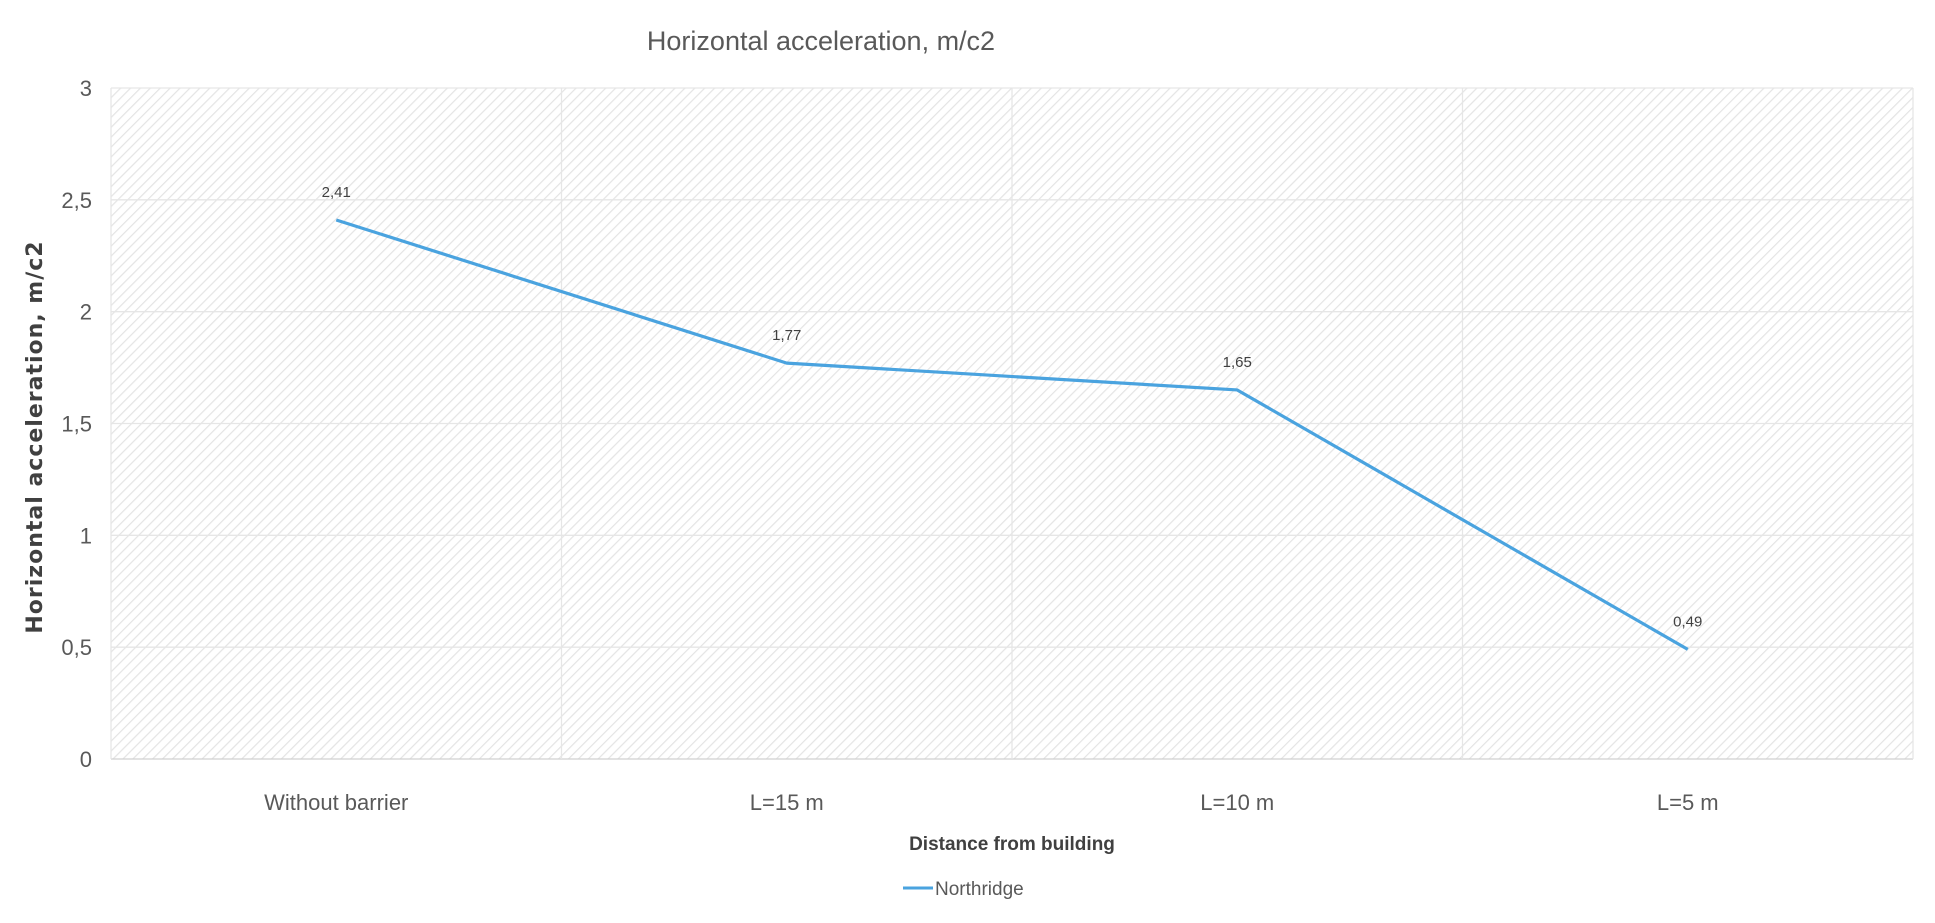 The height and width of the screenshot is (923, 1935). What do you see at coordinates (1688, 802) in the screenshot?
I see `x-tick-label: L=5 m` at bounding box center [1688, 802].